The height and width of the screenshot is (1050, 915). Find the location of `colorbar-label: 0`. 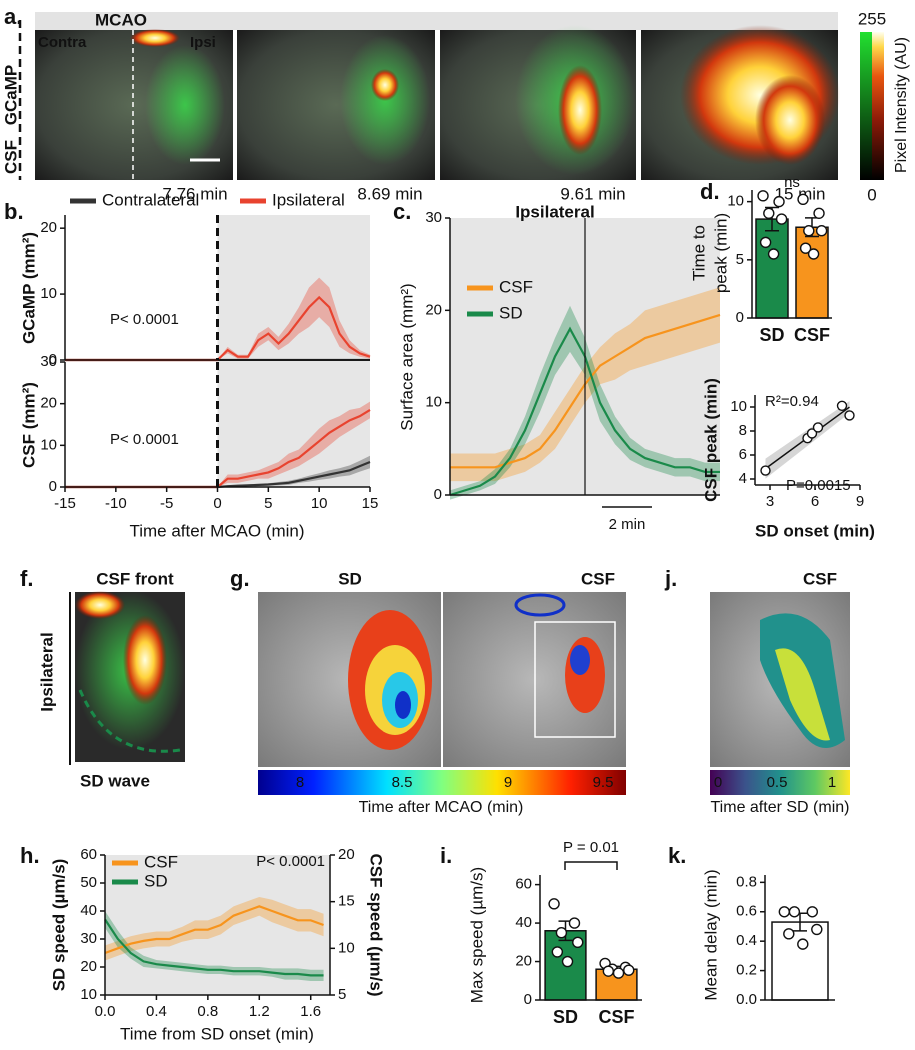

colorbar-label: 0 is located at coordinates (871, 194).